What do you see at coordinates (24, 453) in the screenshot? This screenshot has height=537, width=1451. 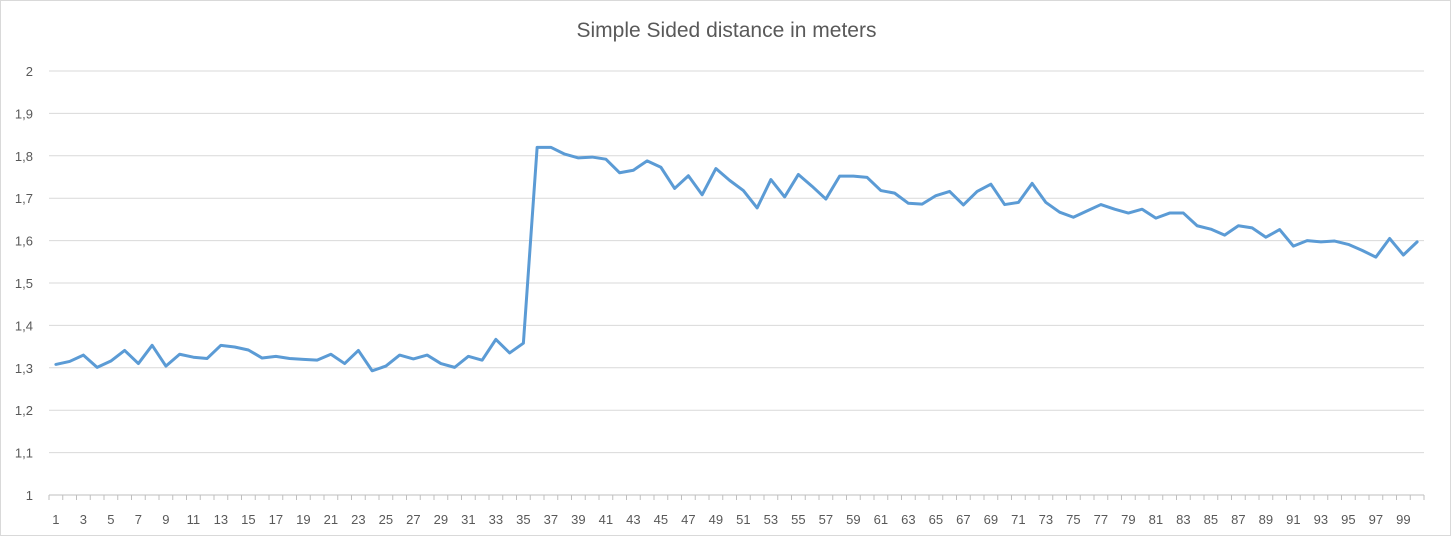 I see `y-tick-label: 1,1` at bounding box center [24, 453].